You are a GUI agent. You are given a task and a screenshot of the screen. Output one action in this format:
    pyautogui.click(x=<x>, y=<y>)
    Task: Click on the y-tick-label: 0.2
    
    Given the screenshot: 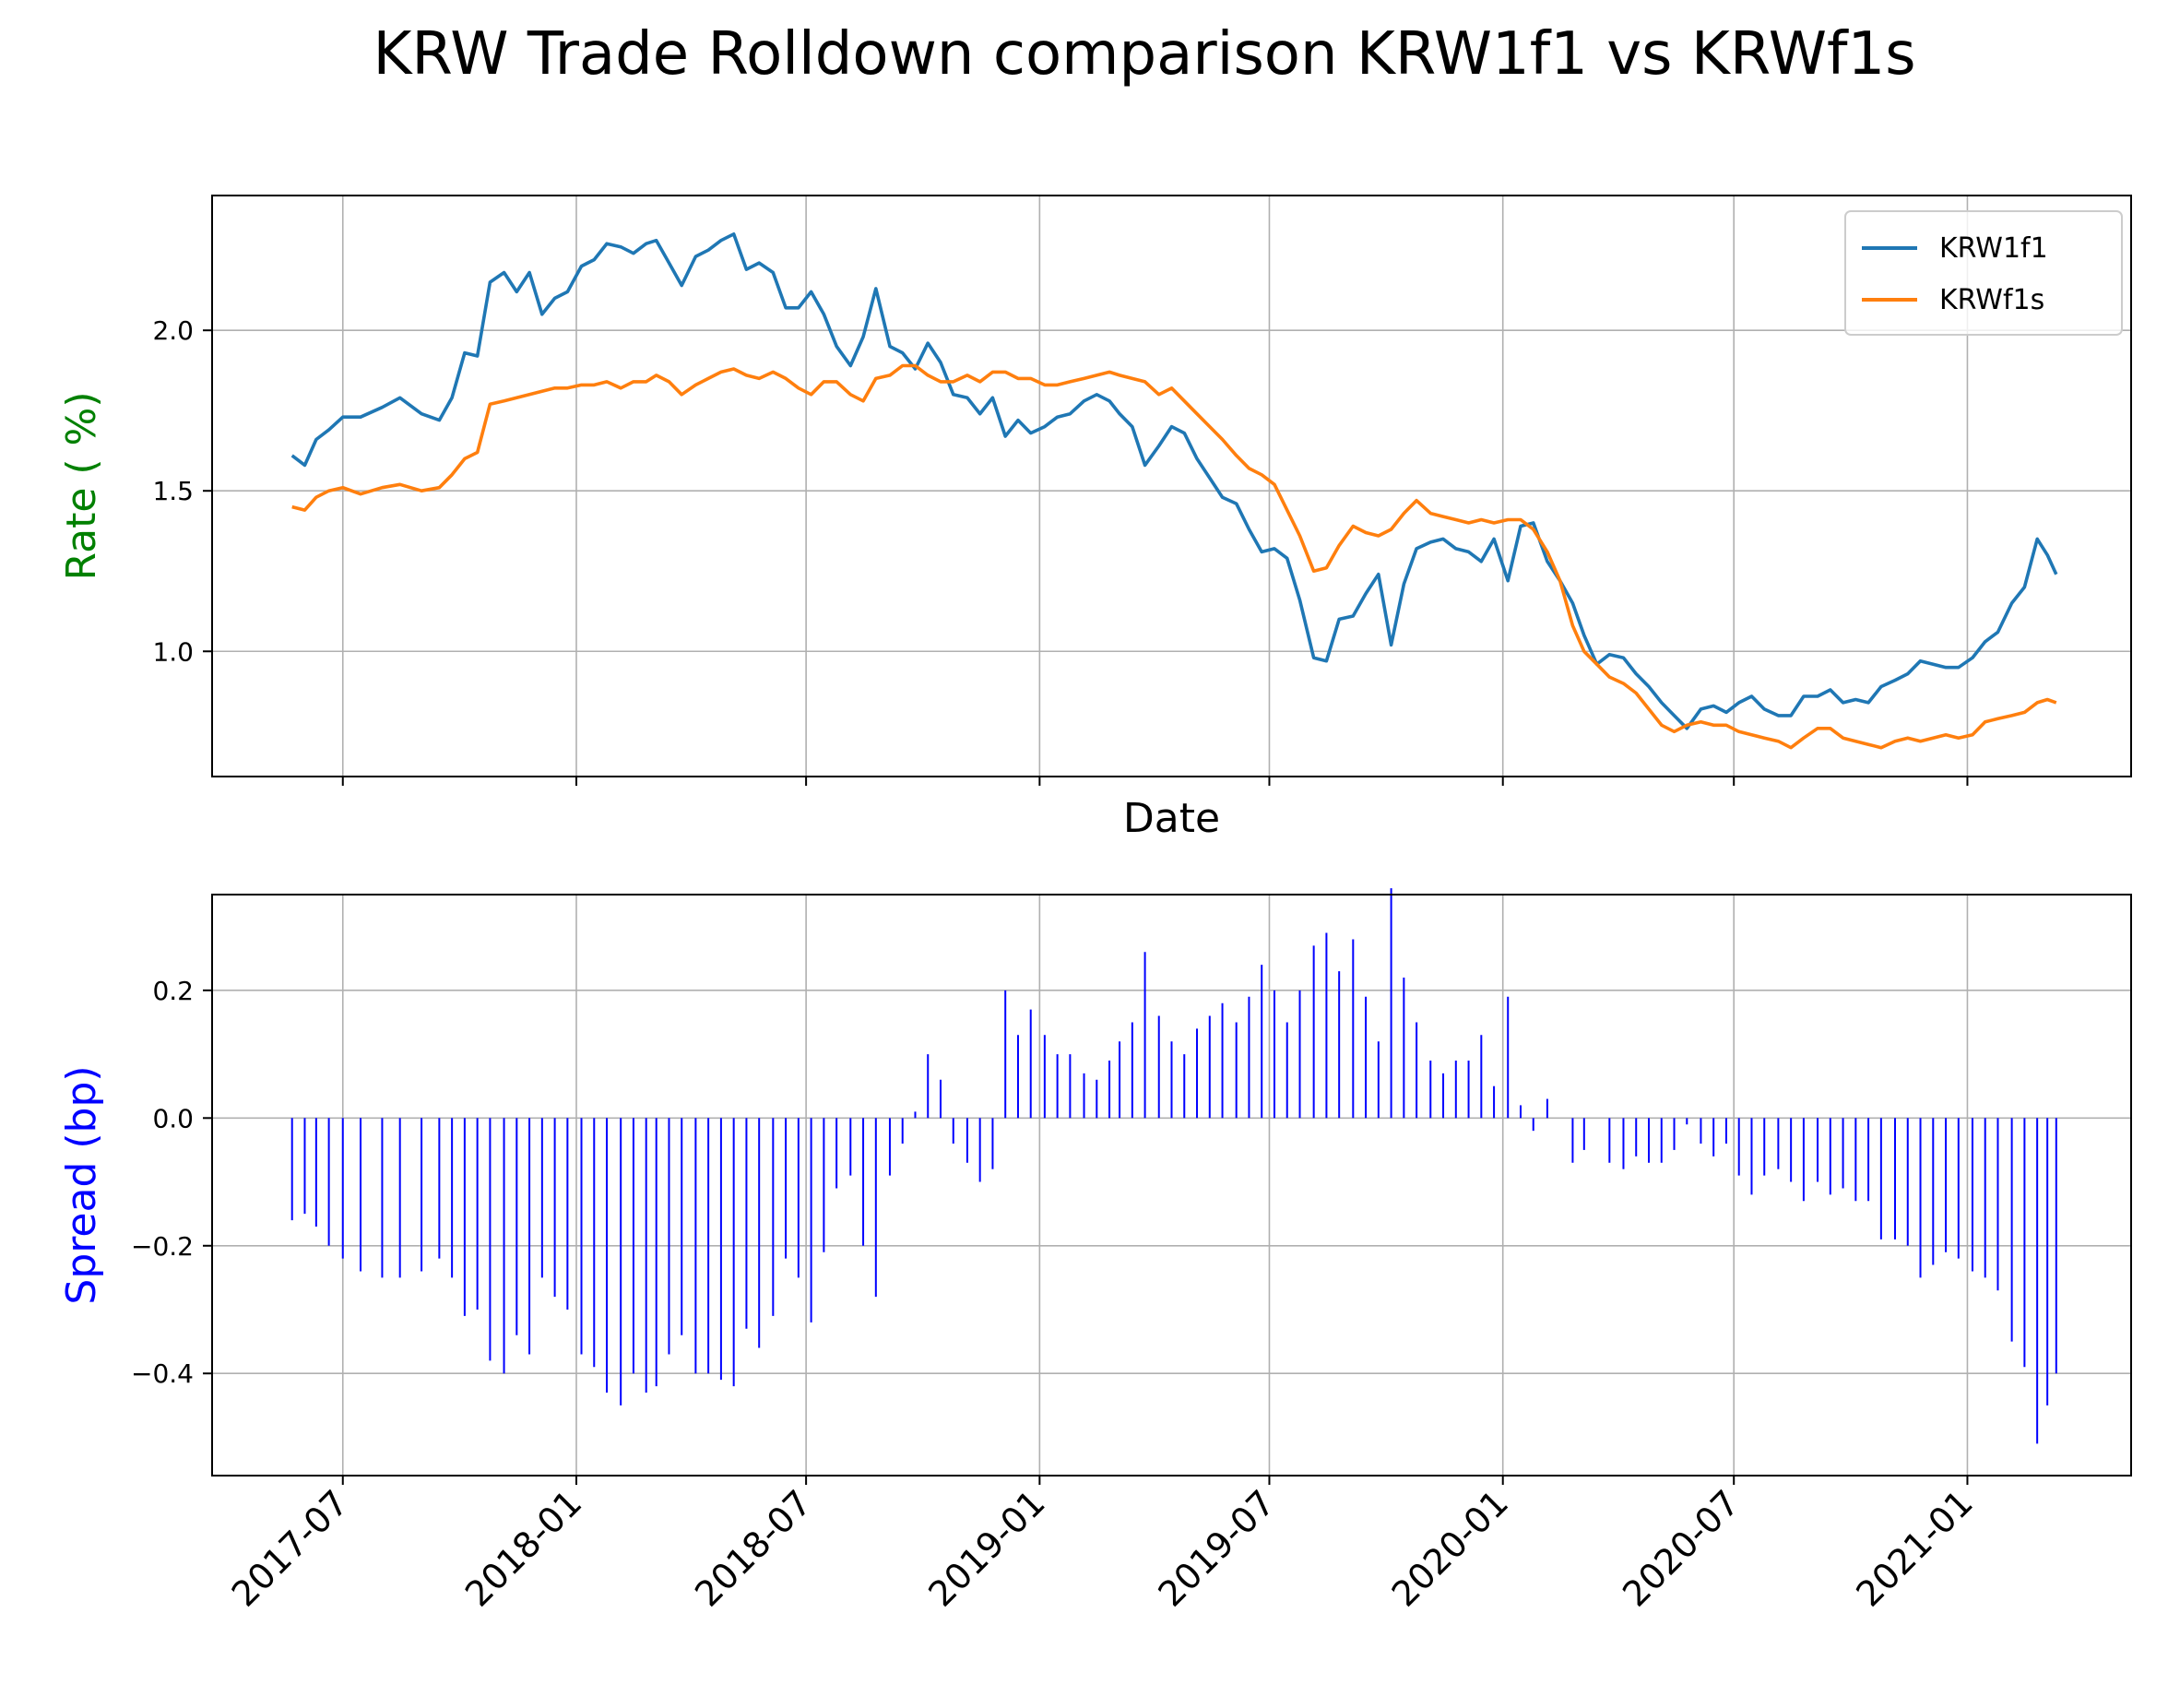 What is the action you would take?
    pyautogui.click(x=173, y=991)
    